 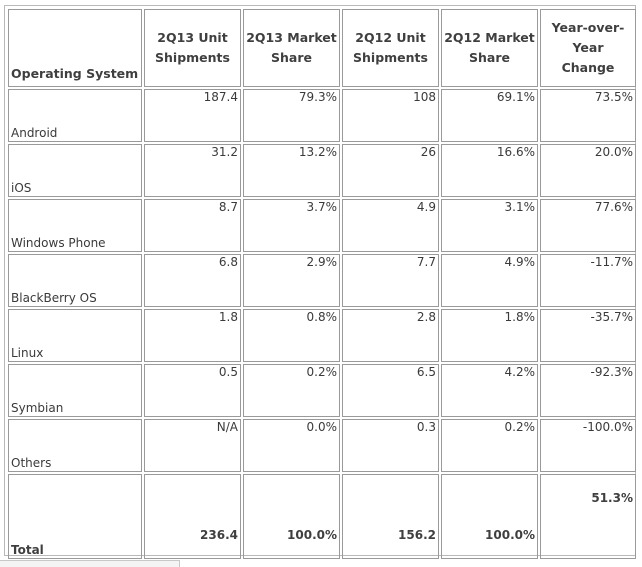 What do you see at coordinates (291, 37) in the screenshot?
I see `header-line: 2Q13 Market` at bounding box center [291, 37].